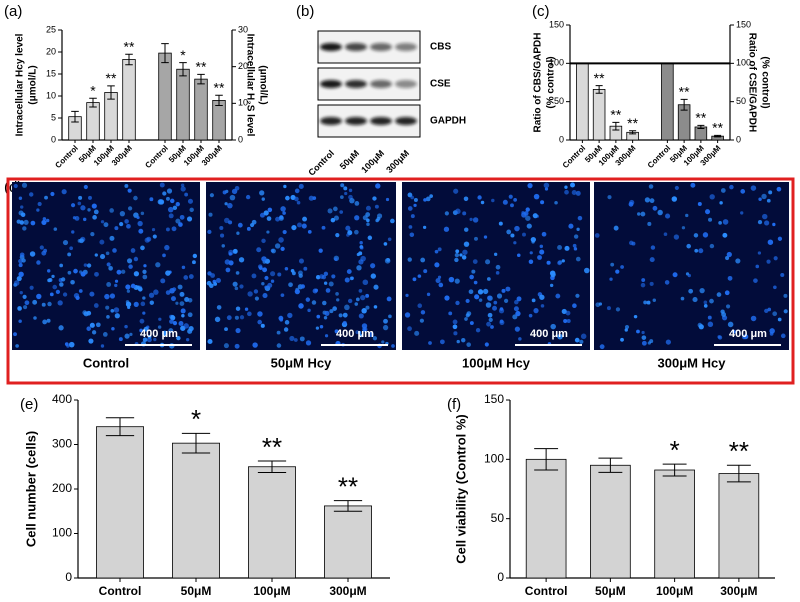  Describe the element at coordinates (348, 486) in the screenshot. I see `significance-marker: **` at that location.